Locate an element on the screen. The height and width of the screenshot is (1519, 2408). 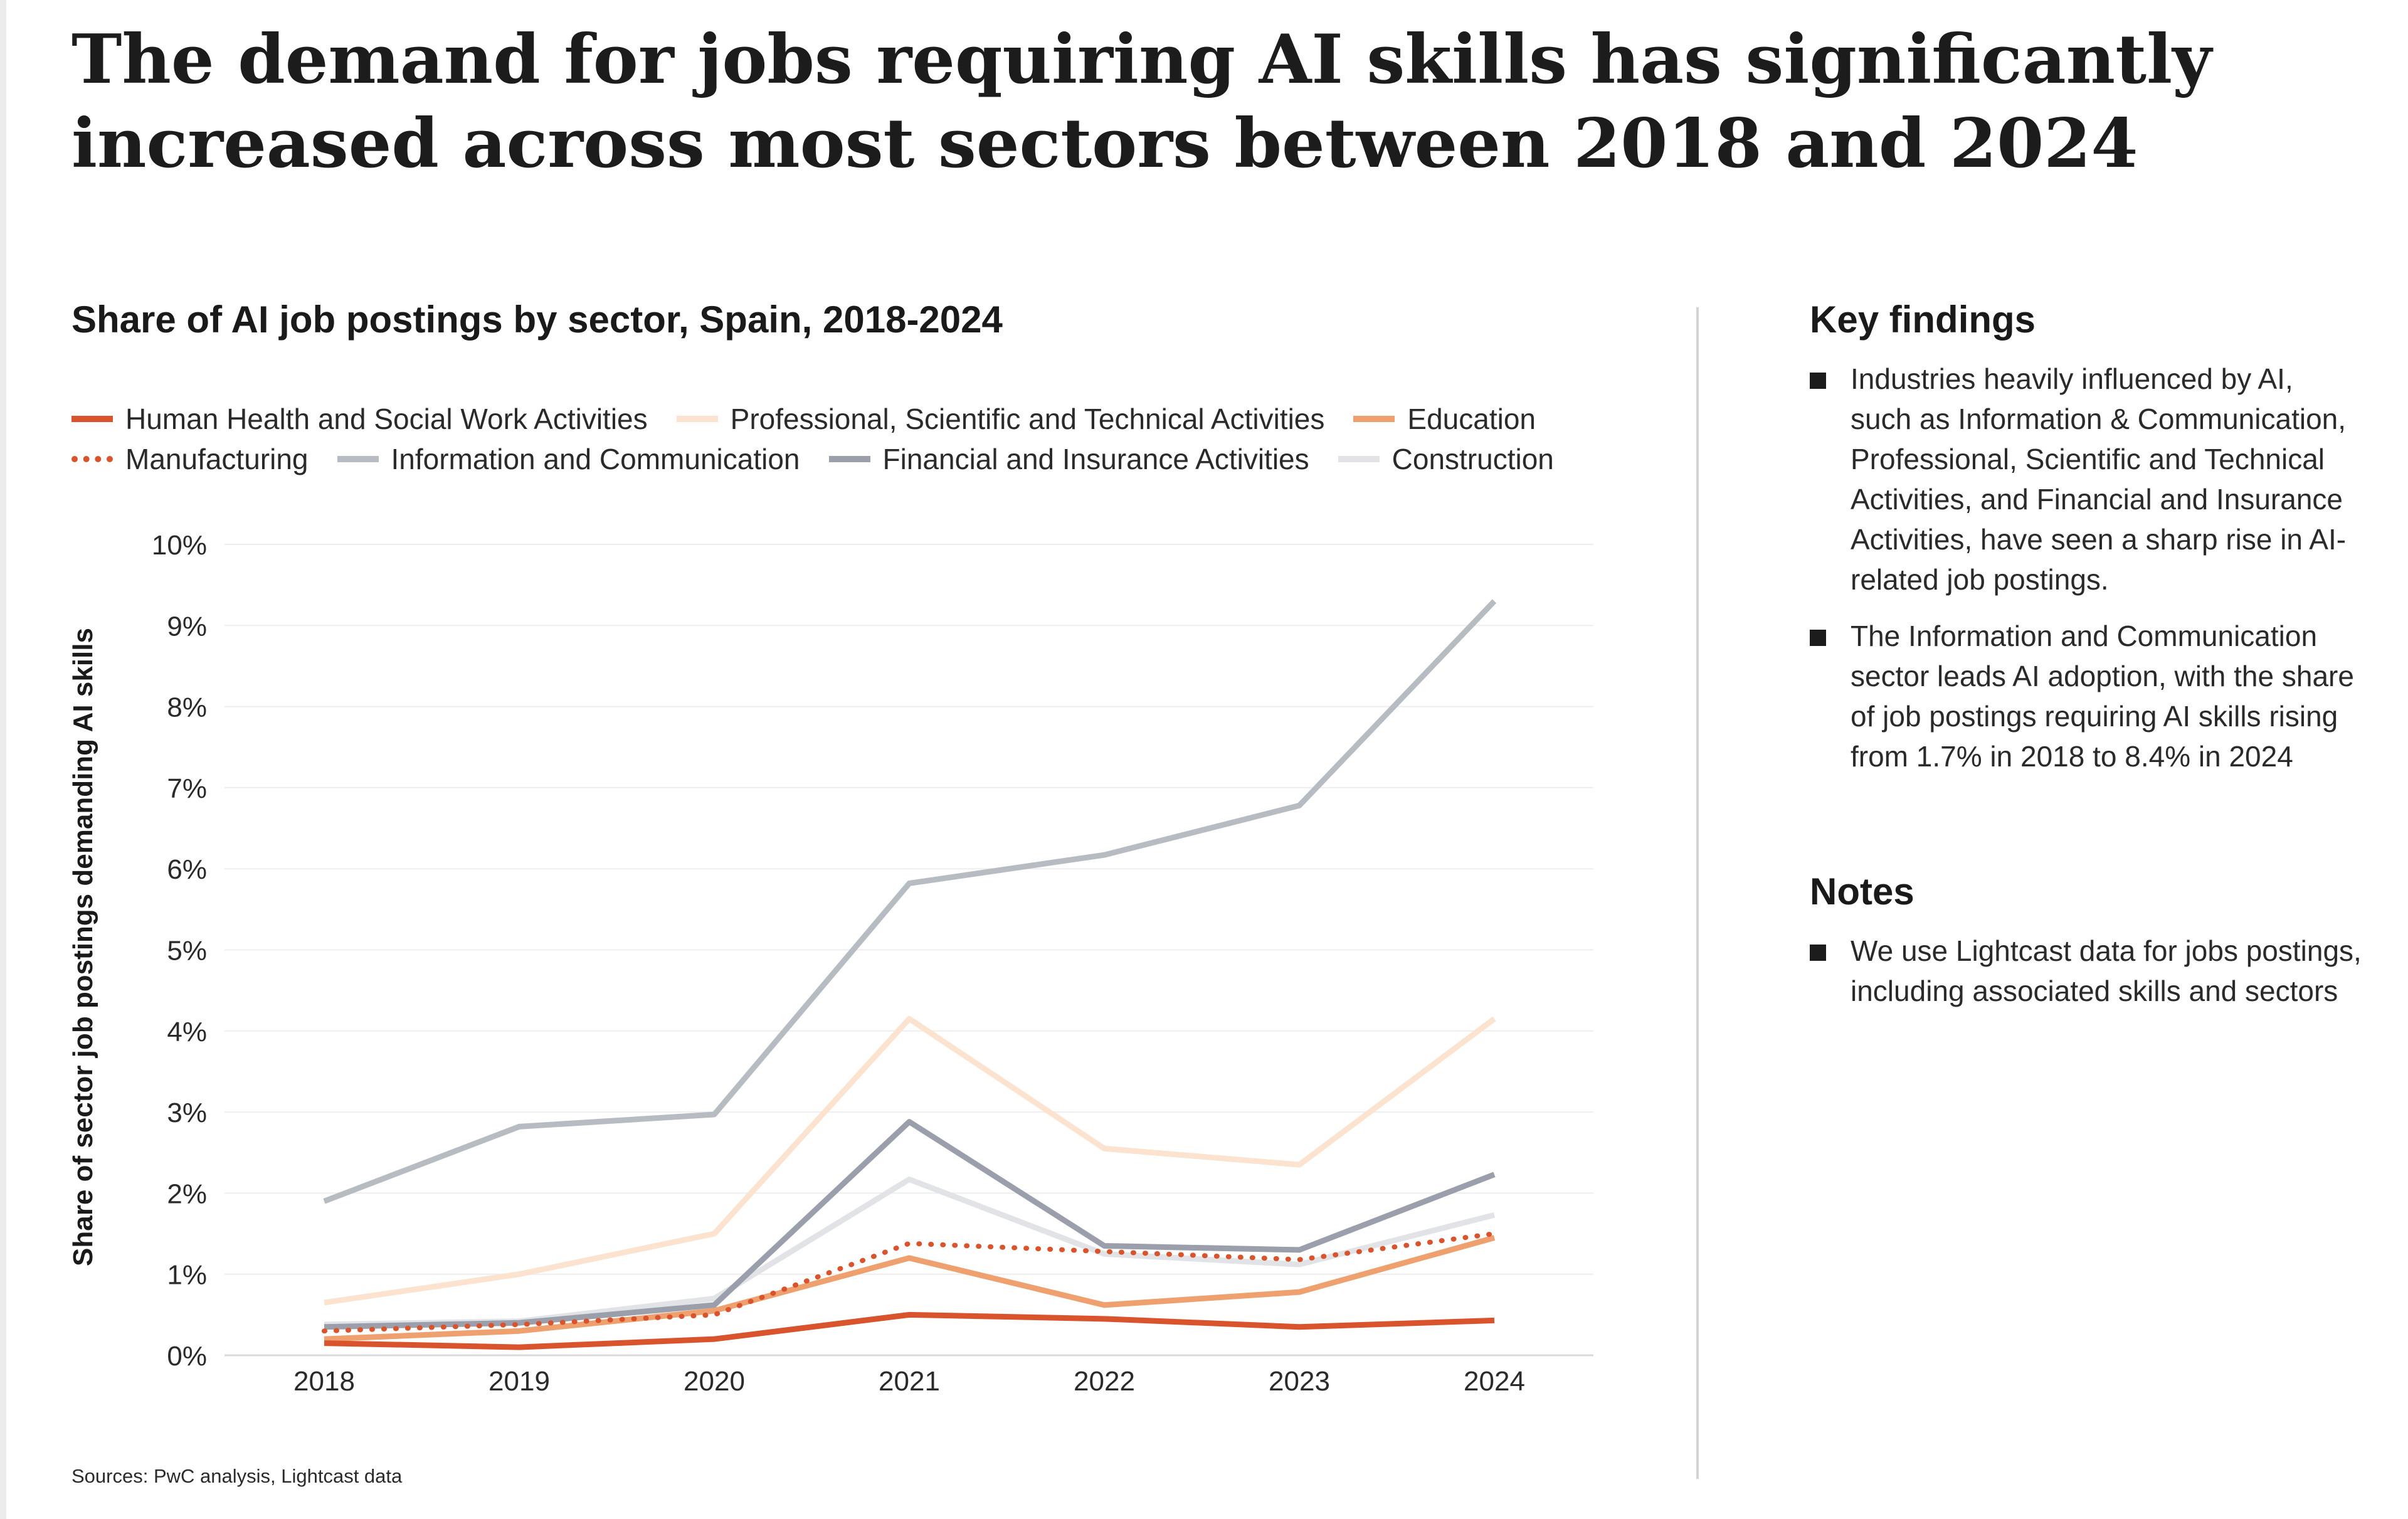
legend-item-infocomm: Information and Communication is located at coordinates (568, 459).